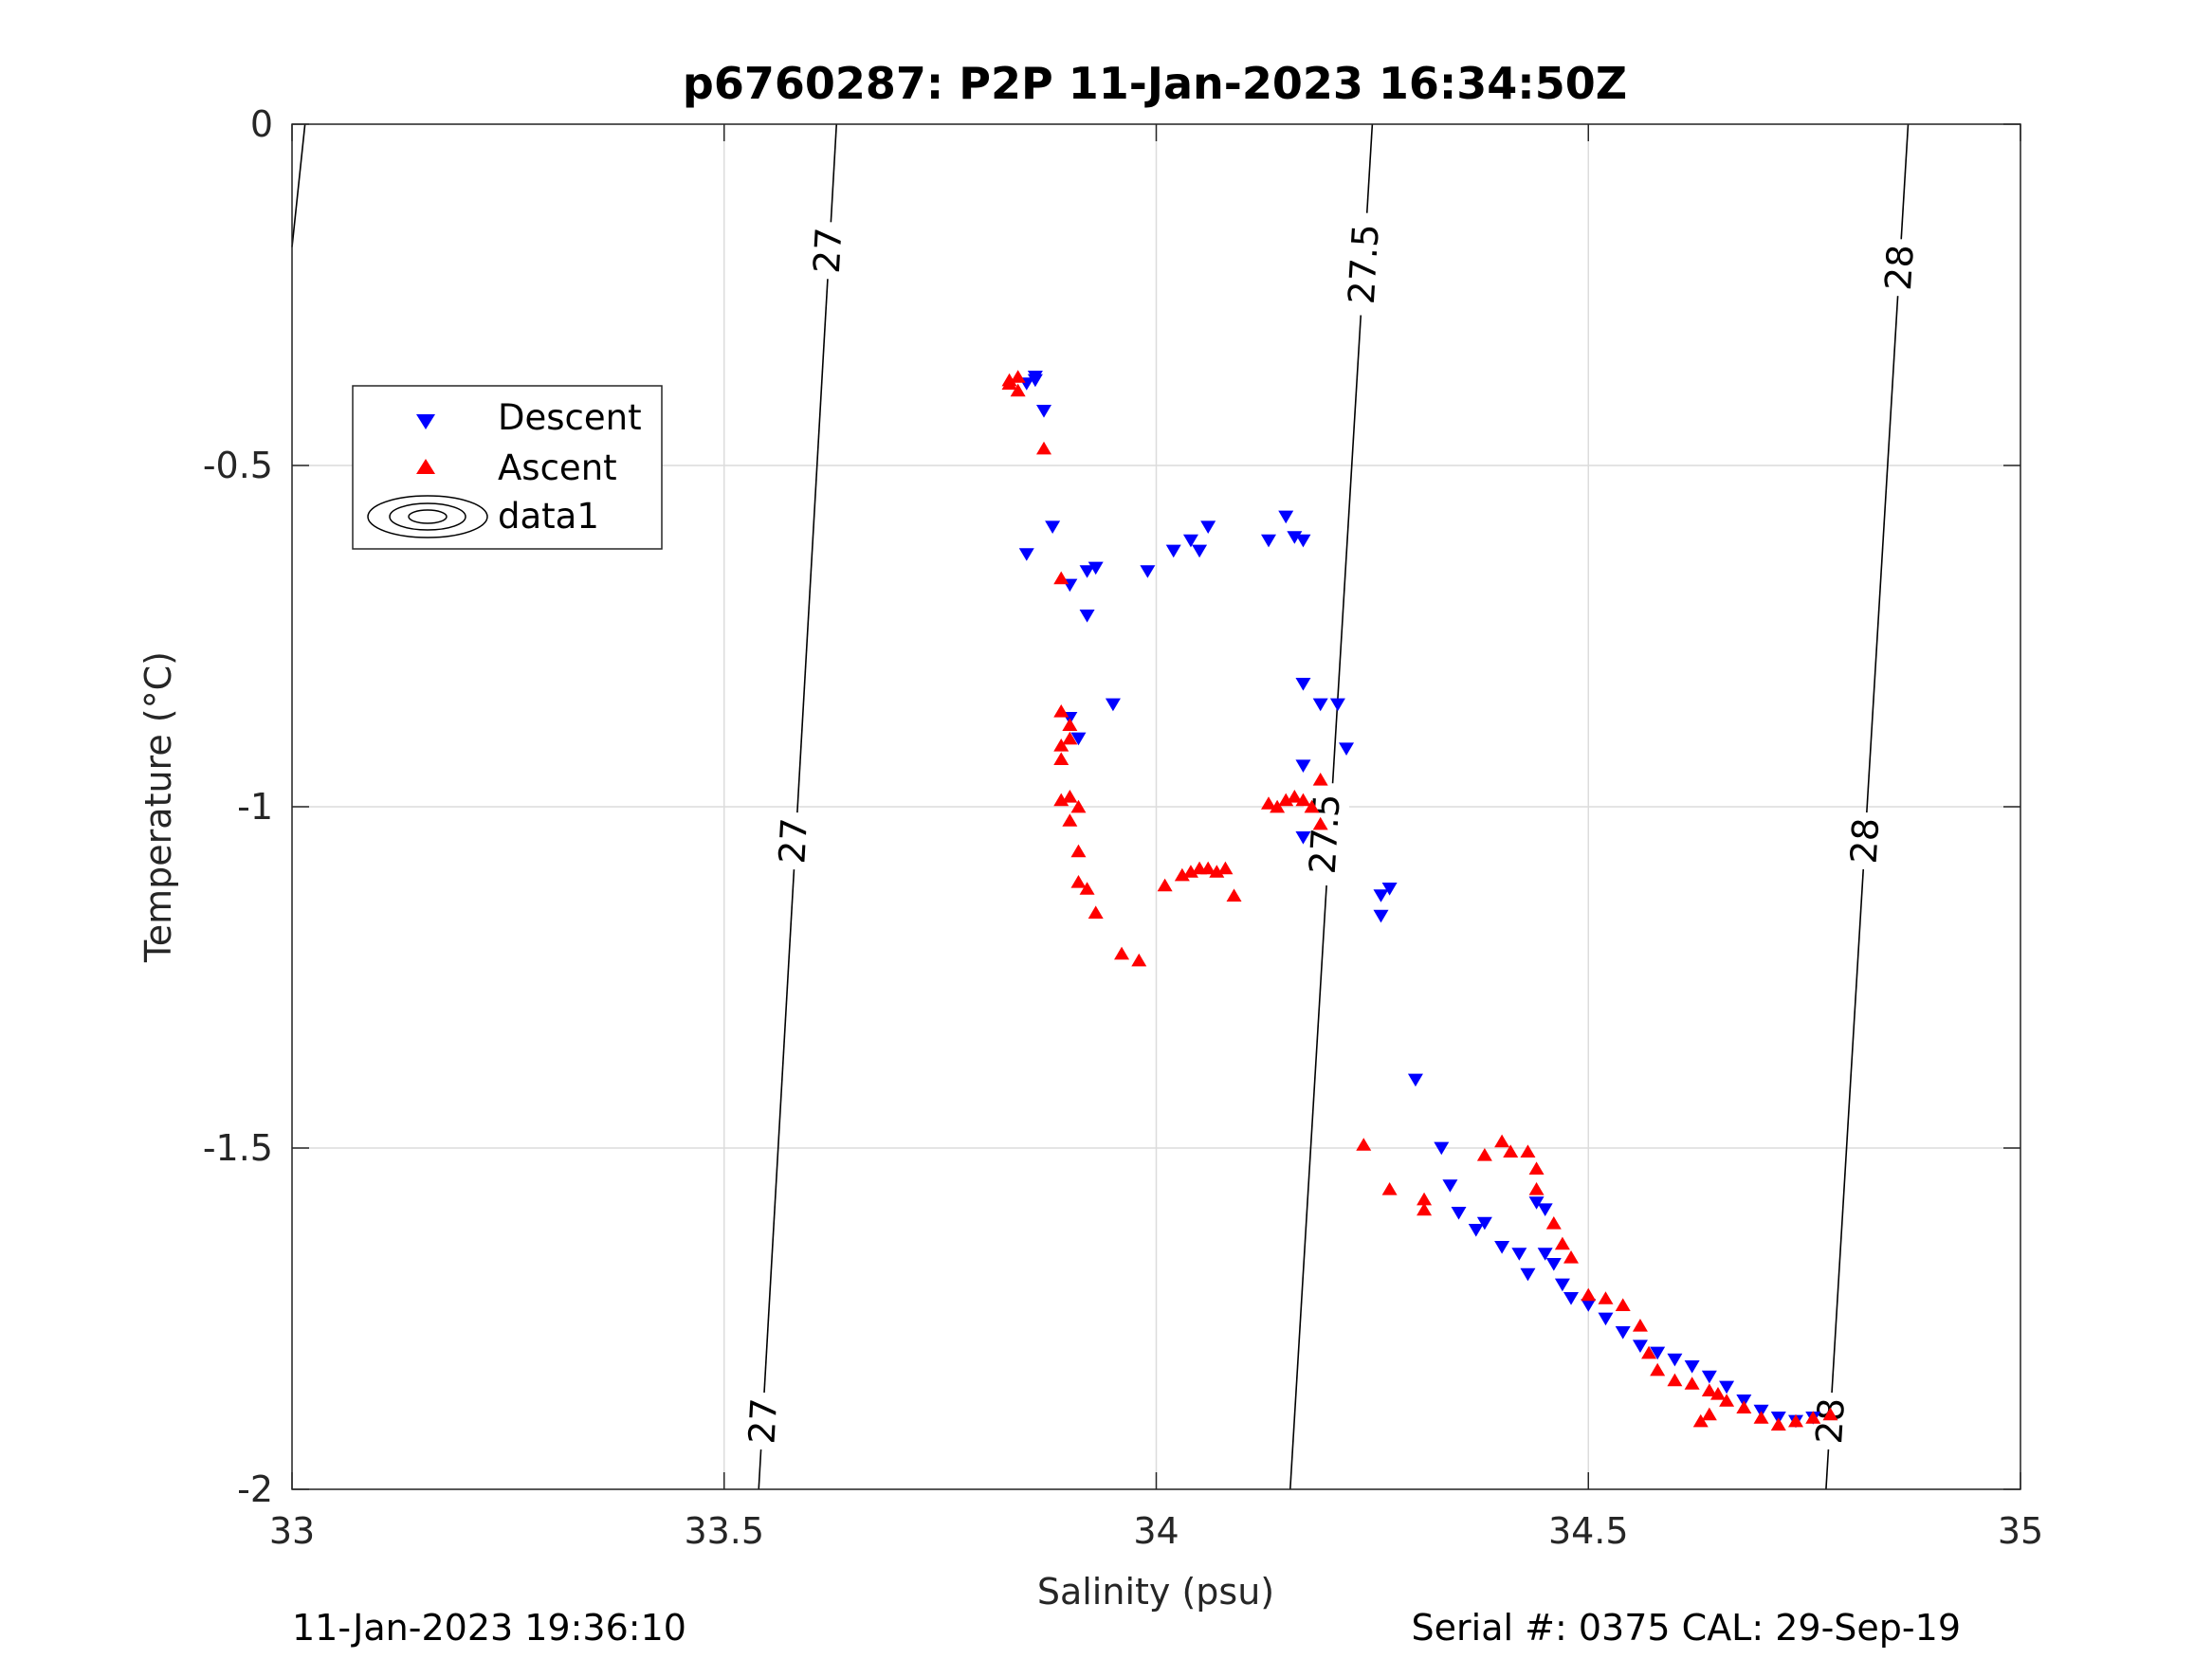  Describe the element at coordinates (1155, 83) in the screenshot. I see `chart-title: p6760287: P2P 11-Jan-2023 16:34:50Z` at that location.